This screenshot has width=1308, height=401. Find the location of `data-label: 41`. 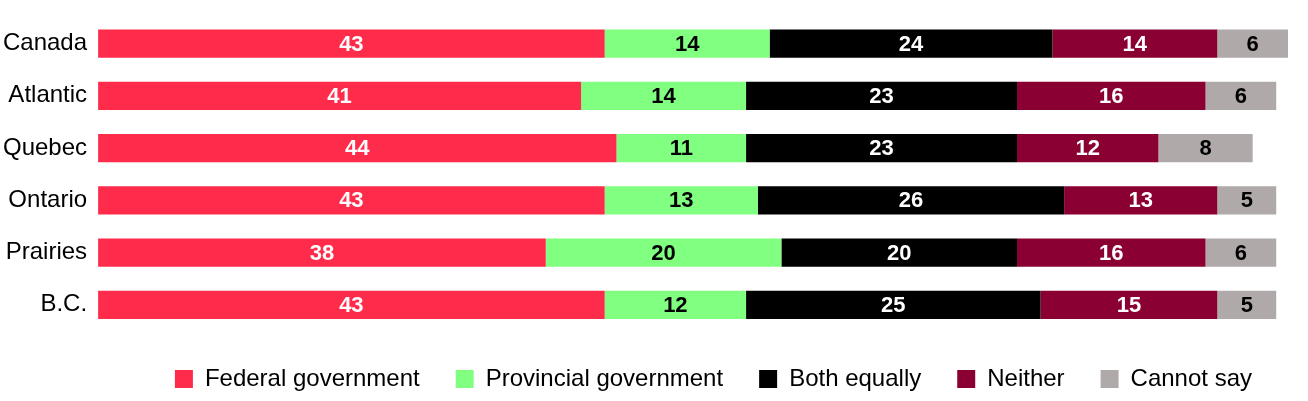

data-label: 41 is located at coordinates (339, 95).